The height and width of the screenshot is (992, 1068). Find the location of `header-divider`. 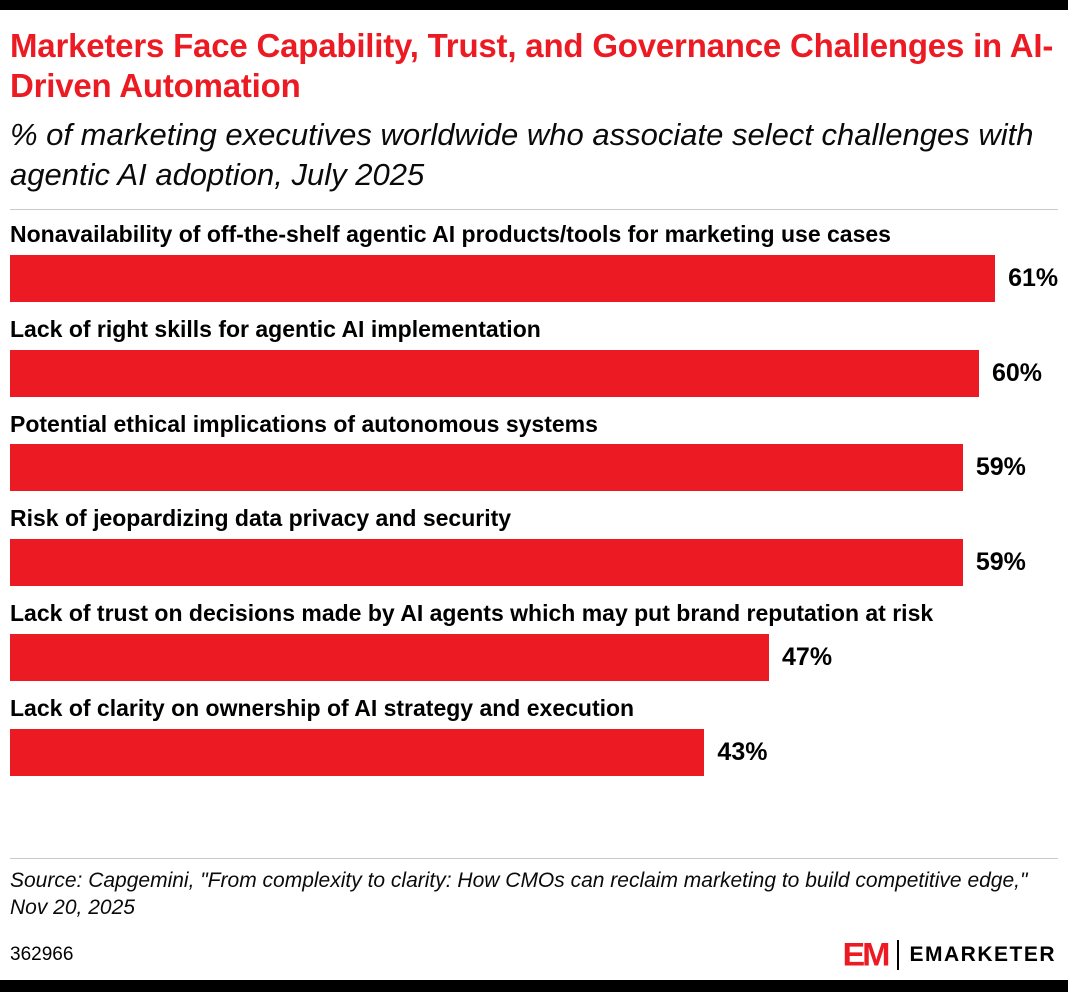

header-divider is located at coordinates (534, 210).